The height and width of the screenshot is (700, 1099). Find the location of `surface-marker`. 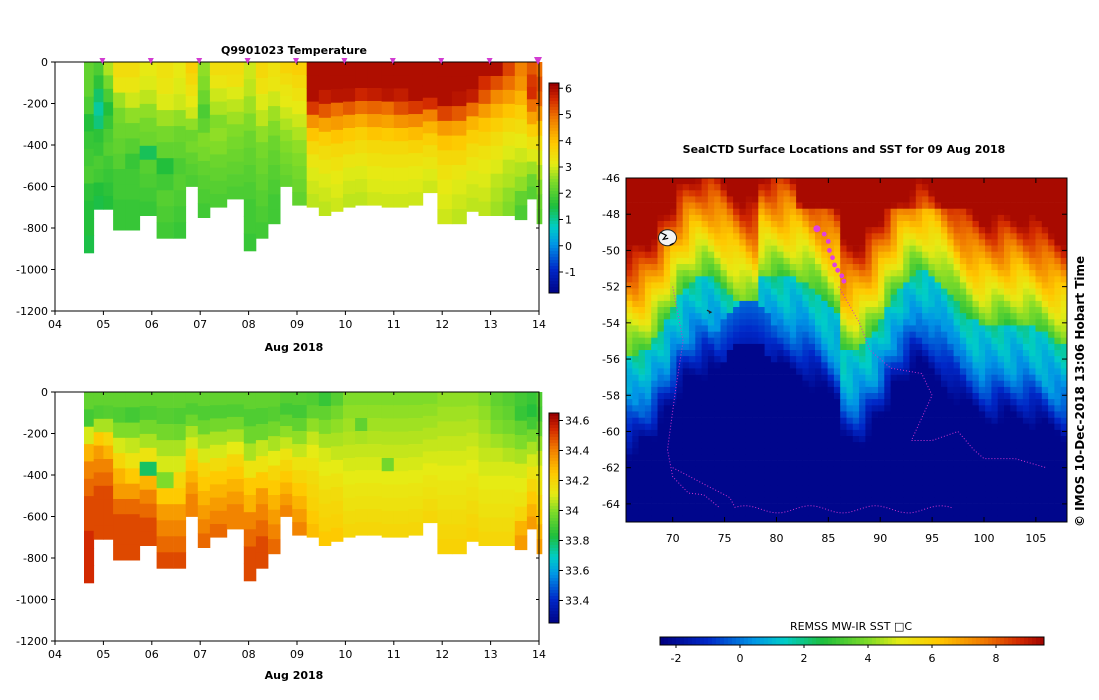

surface-marker is located at coordinates (102, 61).